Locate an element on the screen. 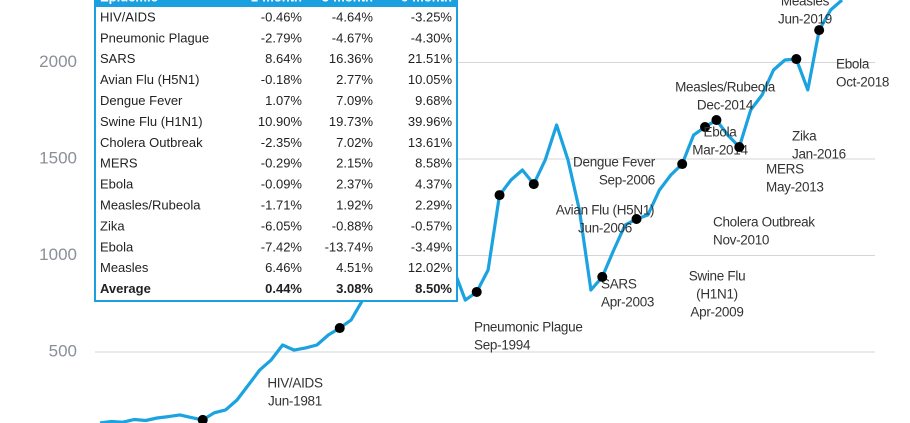  annotation-label: Avian Flu (H5N1) is located at coordinates (605, 210).